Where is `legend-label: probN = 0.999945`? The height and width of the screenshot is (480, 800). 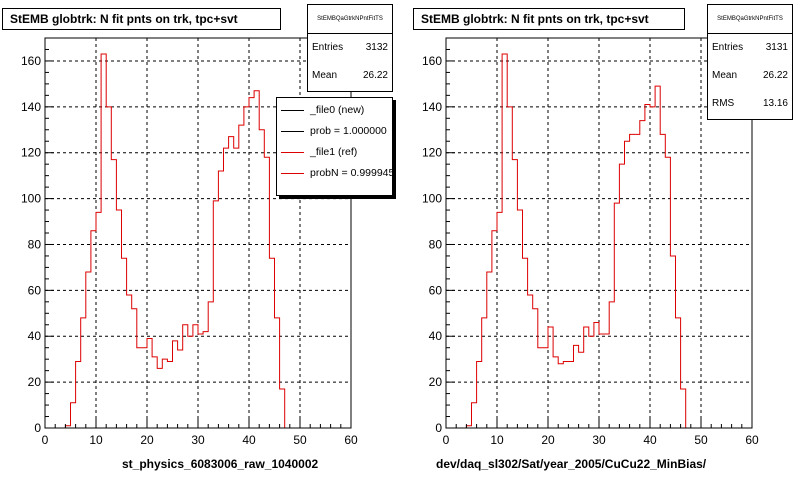 legend-label: probN = 0.999945 is located at coordinates (351, 173).